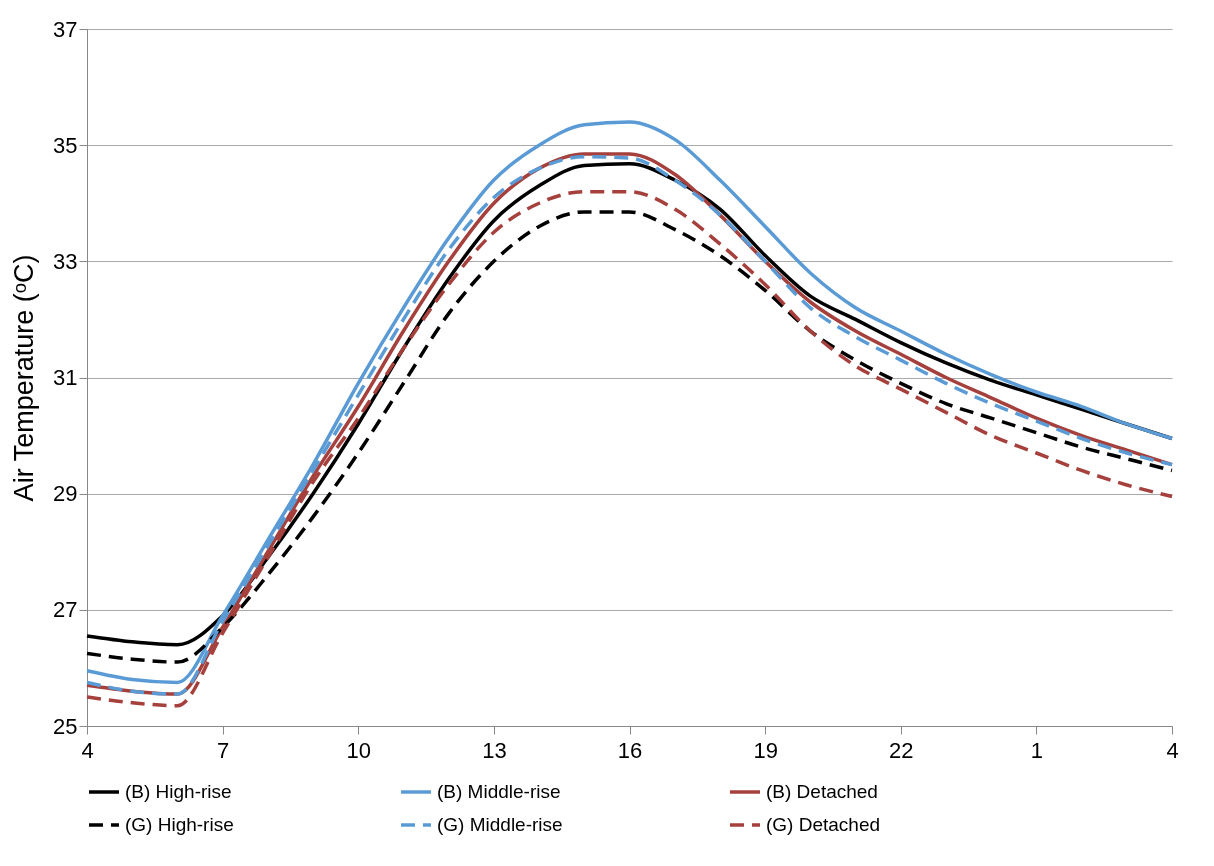 The image size is (1214, 866). What do you see at coordinates (179, 824) in the screenshot?
I see `legend-label: (G) High-rise` at bounding box center [179, 824].